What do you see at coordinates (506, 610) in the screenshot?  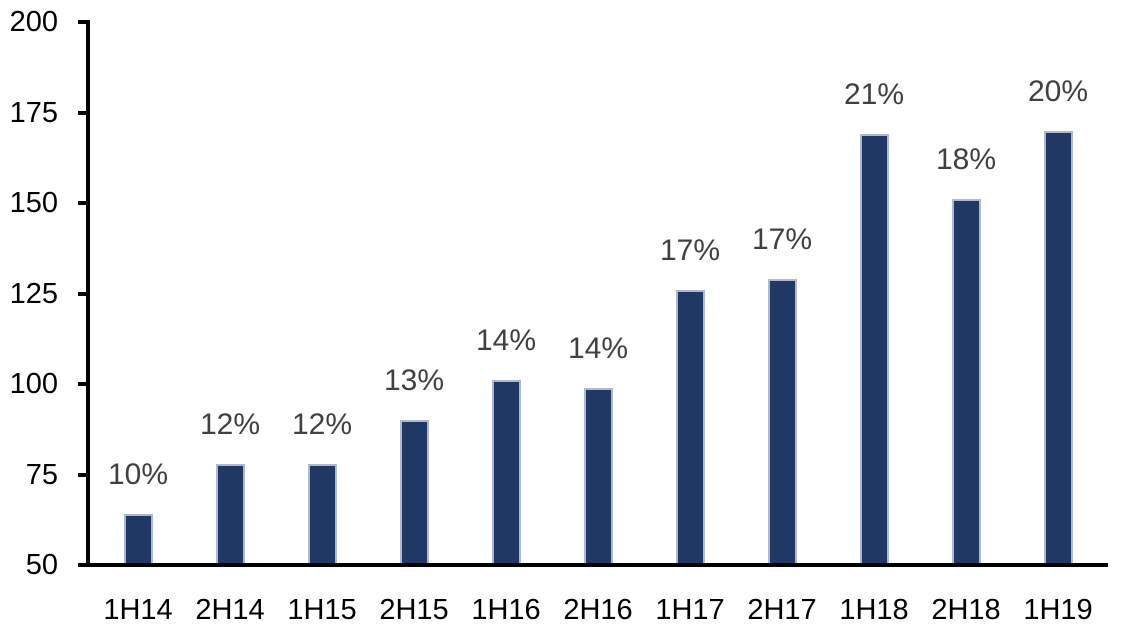 I see `x-category-label-1H16: 1H16` at bounding box center [506, 610].